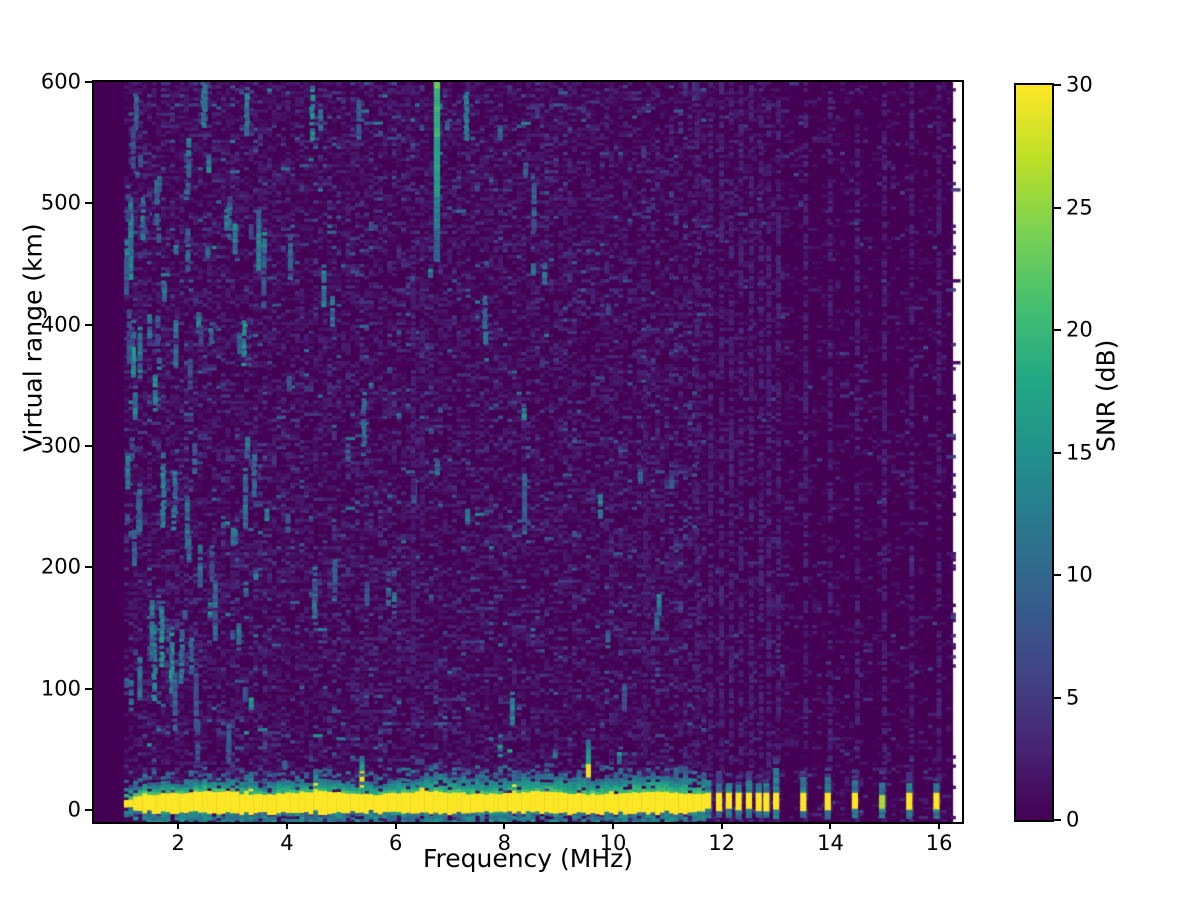  I want to click on y-tick-label: 200, so click(60, 566).